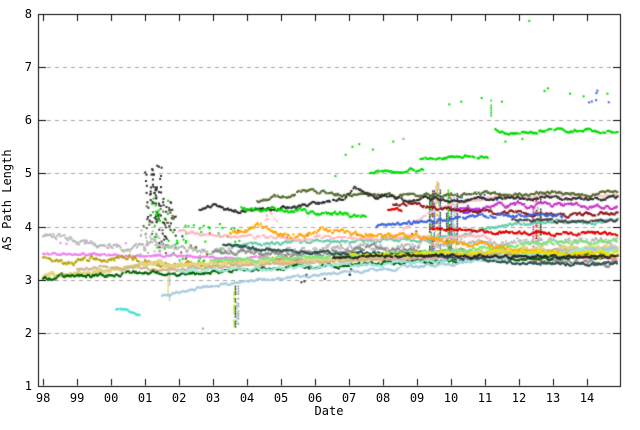  What do you see at coordinates (553, 398) in the screenshot?
I see `x-tick-label-13: 13` at bounding box center [553, 398].